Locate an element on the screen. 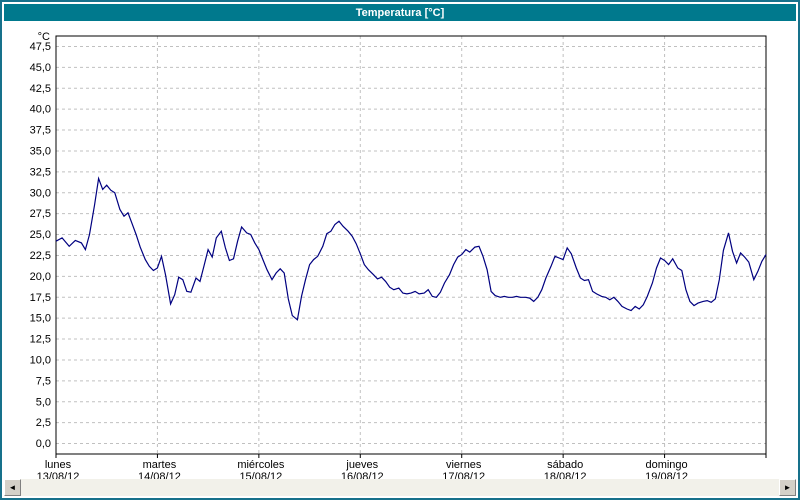 The width and height of the screenshot is (800, 500). y-tick-label: 27,5 is located at coordinates (40, 214).